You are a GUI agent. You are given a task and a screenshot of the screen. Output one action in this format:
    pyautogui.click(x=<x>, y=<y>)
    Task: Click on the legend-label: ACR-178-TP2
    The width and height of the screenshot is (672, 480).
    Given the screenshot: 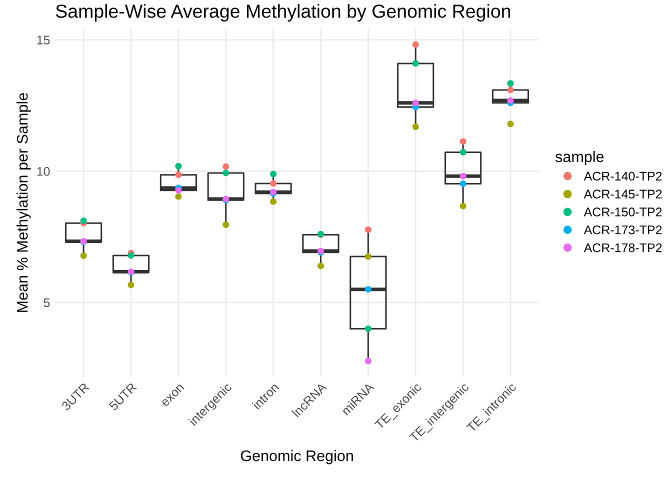 What is the action you would take?
    pyautogui.click(x=623, y=247)
    